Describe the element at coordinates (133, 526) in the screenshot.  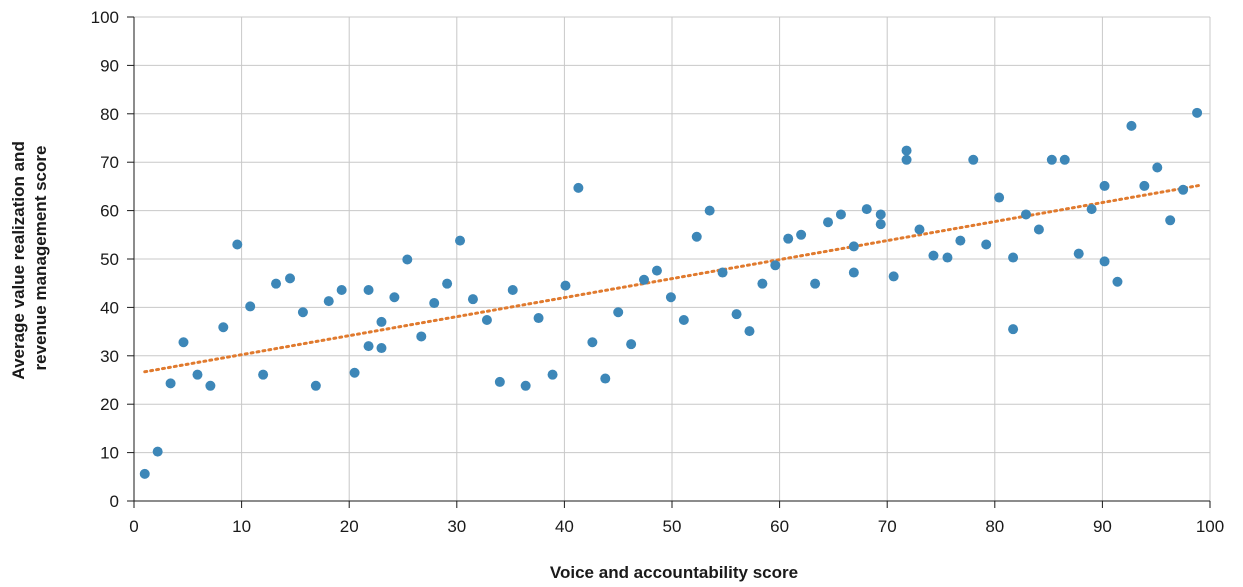
I see `x-tick-label: 0` at that location.